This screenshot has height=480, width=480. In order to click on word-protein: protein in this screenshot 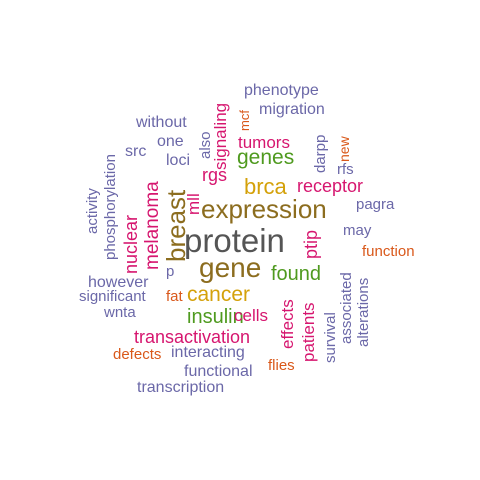, I will do `click(234, 240)`.